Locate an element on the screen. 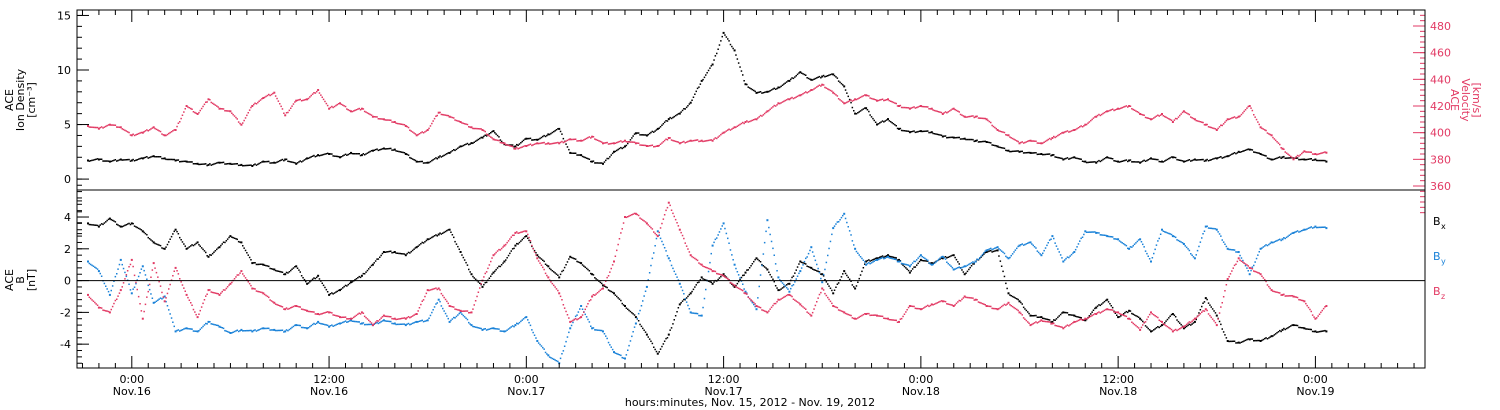 Image resolution: width=1500 pixels, height=410 pixels. ion-density-tick-label: 10 is located at coordinates (64, 70).